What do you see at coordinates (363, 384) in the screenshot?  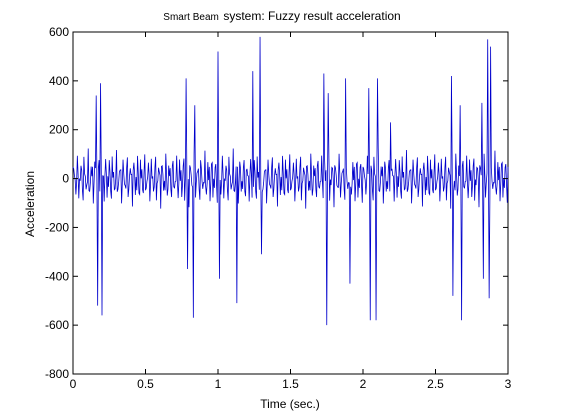 I see `x-tick-label: 2` at bounding box center [363, 384].